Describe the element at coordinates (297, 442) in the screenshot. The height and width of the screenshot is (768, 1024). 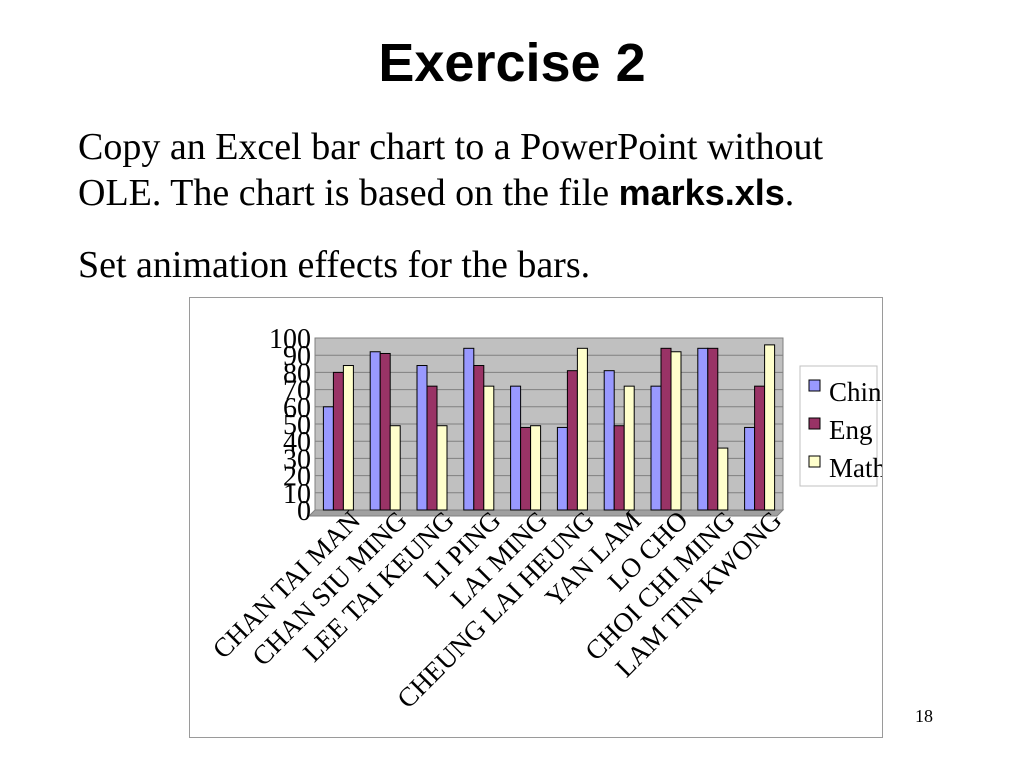
I see `y-tick-label: 40` at that location.